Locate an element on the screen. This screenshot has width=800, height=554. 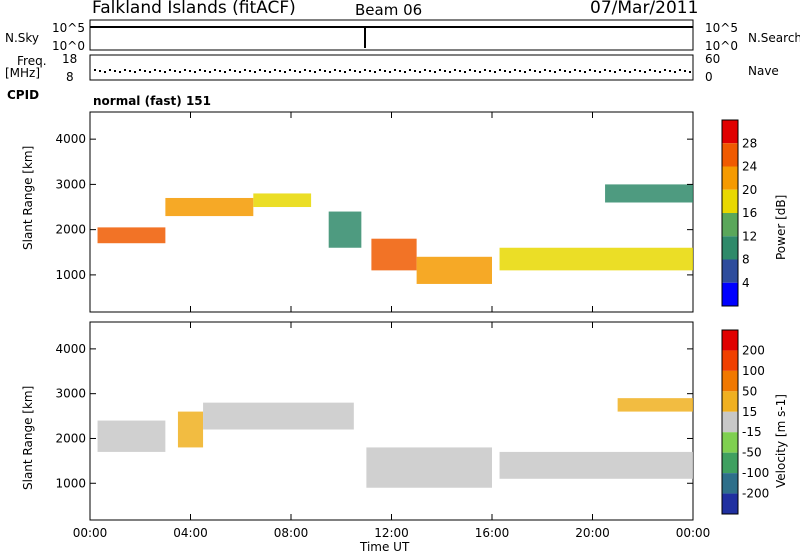
colorbar-tick-label: -200 is located at coordinates (755, 494).